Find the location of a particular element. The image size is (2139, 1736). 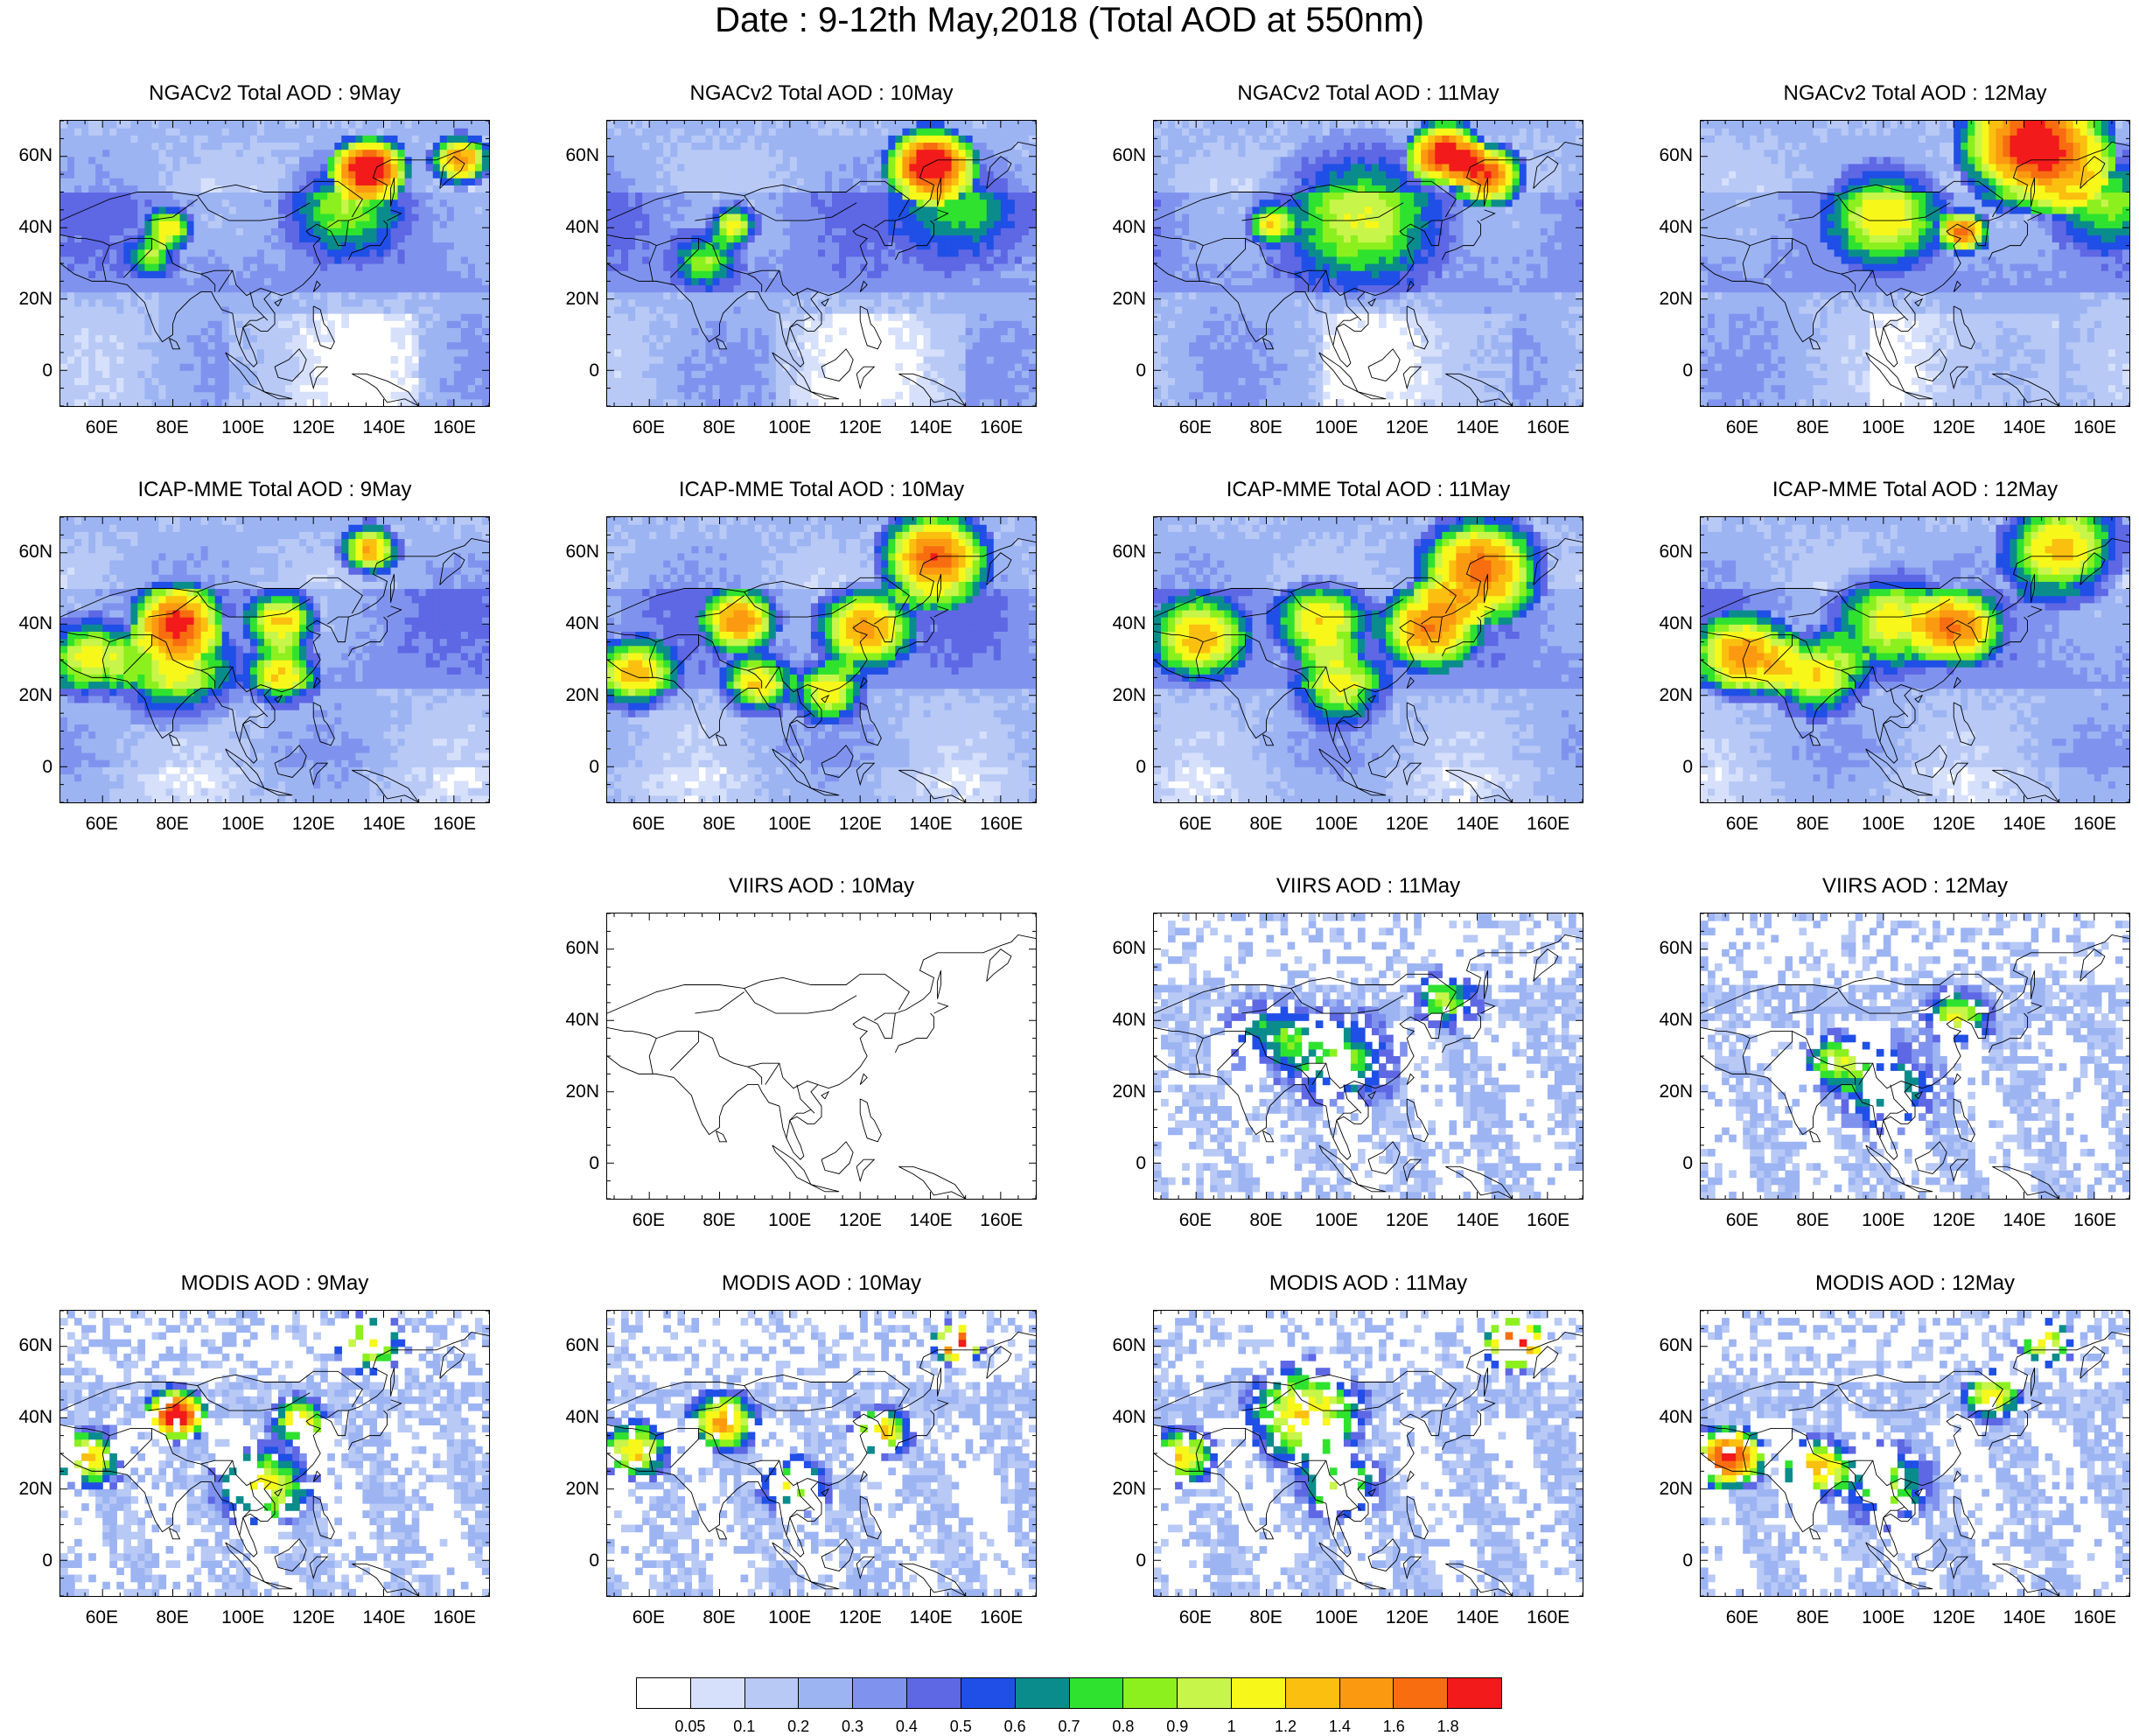

panel-title: ICAP-MME Total AOD : 10May is located at coordinates (821, 490).